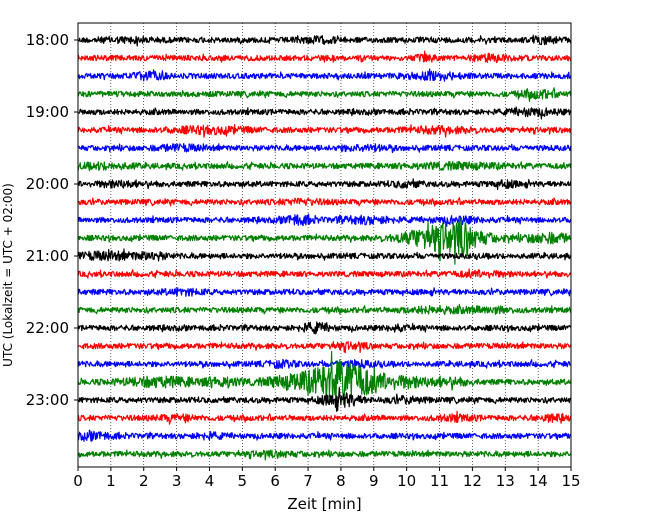 The image size is (650, 524). I want to click on trace-2045, so click(324, 241).